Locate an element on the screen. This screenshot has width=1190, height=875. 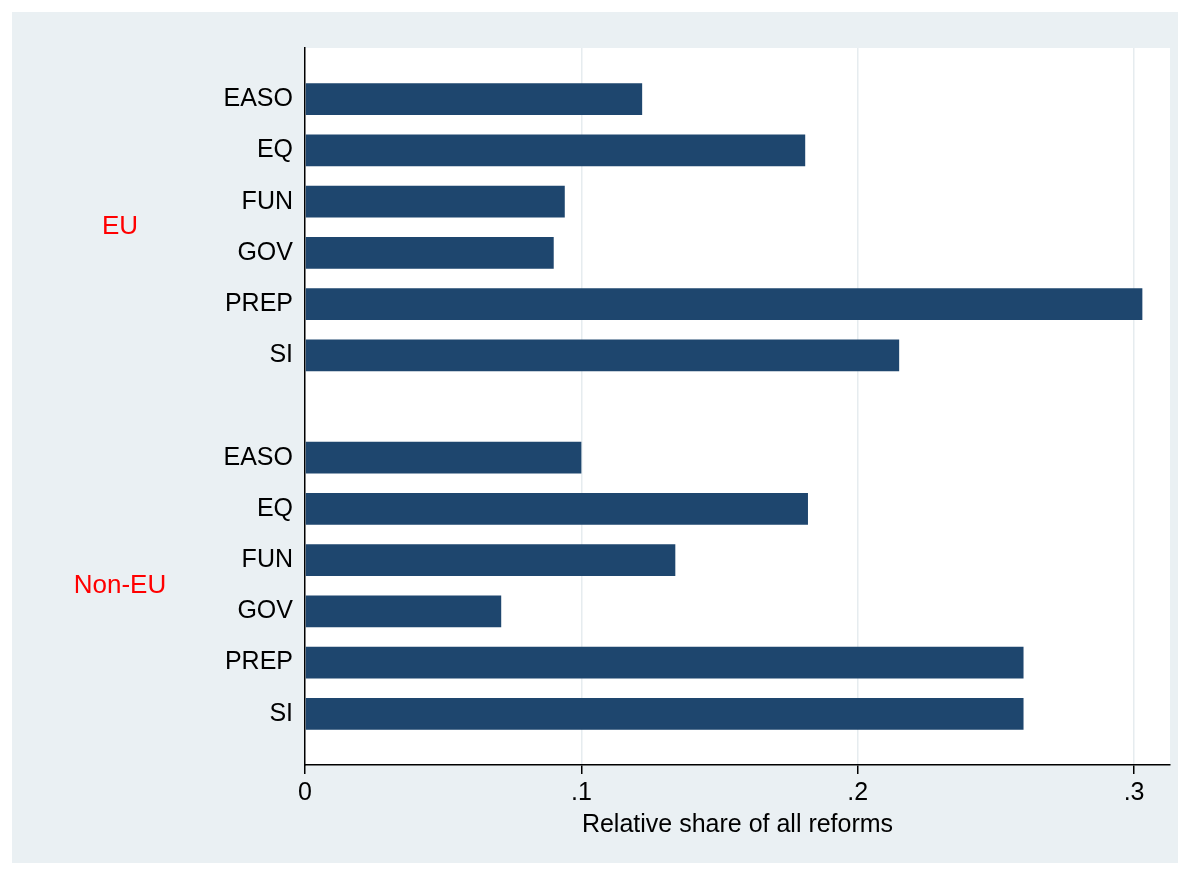
text: EU is located at coordinates (120, 225).